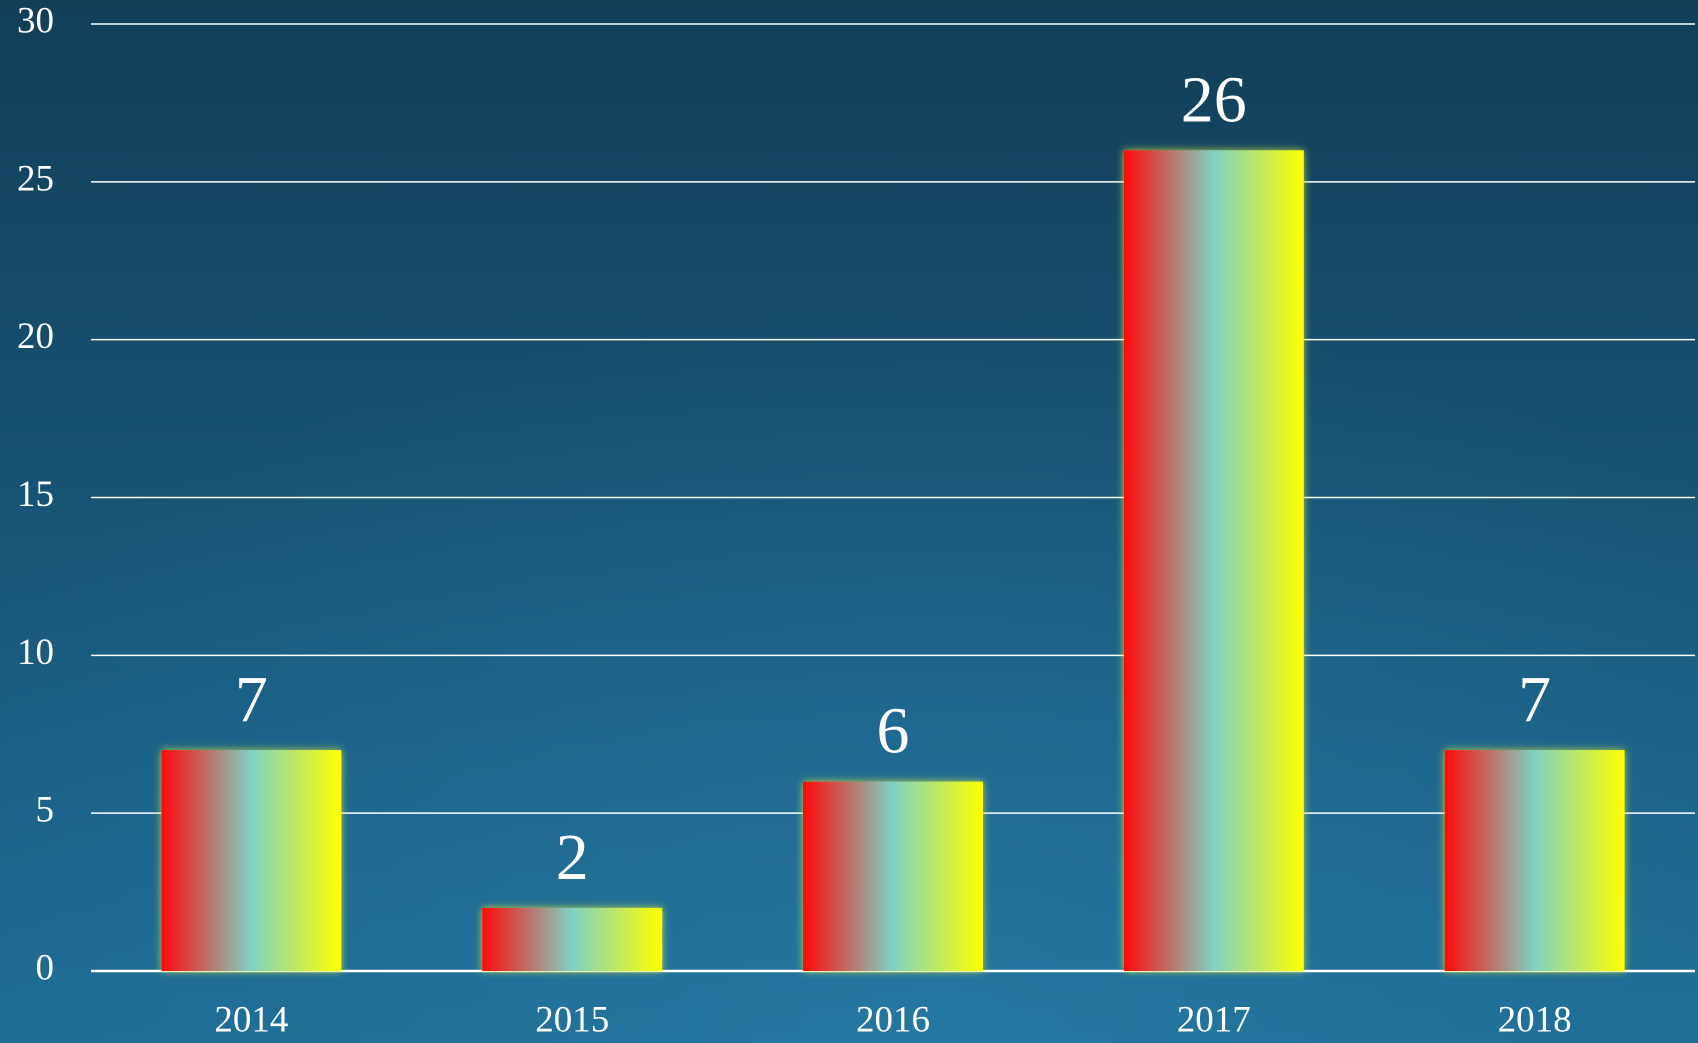 This screenshot has height=1043, width=1698. What do you see at coordinates (45, 810) in the screenshot?
I see `y-tick-label: 5` at bounding box center [45, 810].